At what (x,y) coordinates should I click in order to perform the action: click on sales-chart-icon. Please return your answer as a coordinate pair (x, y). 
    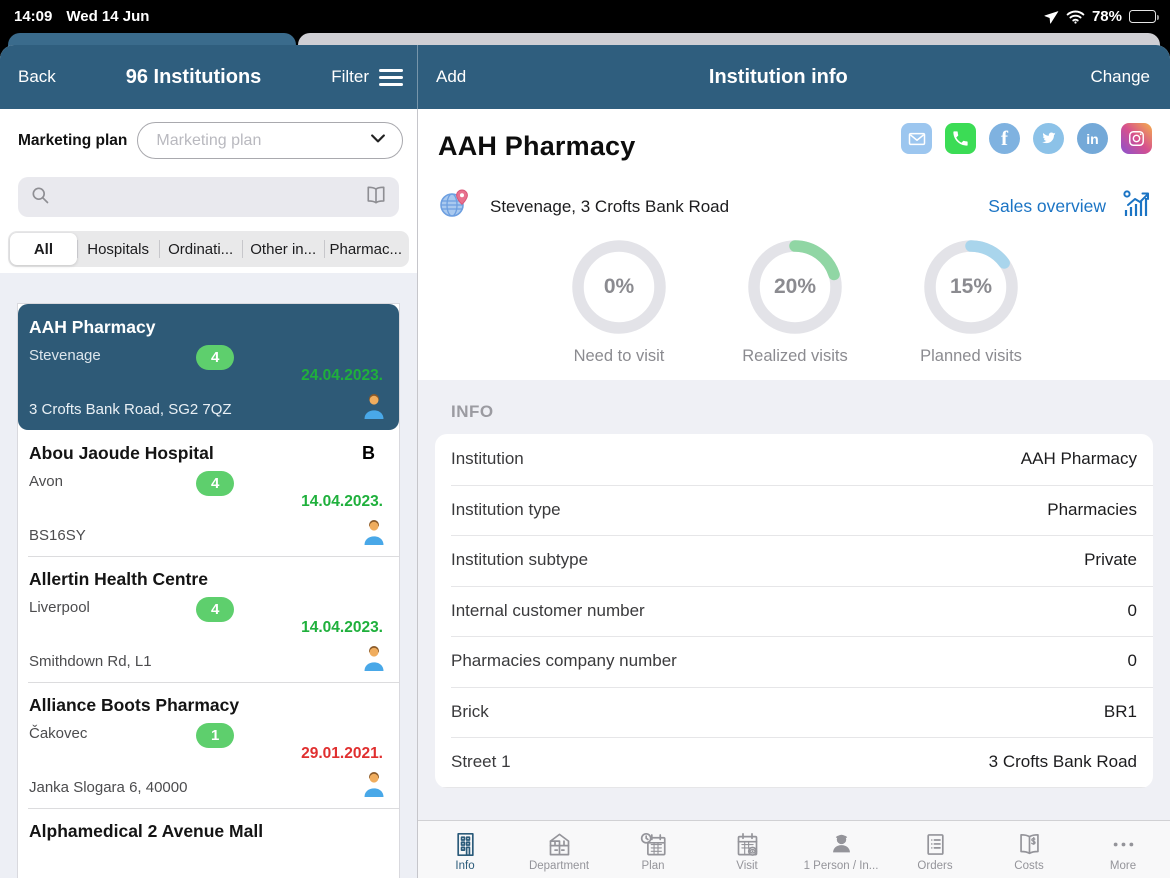
    Looking at the image, I should click on (1137, 206).